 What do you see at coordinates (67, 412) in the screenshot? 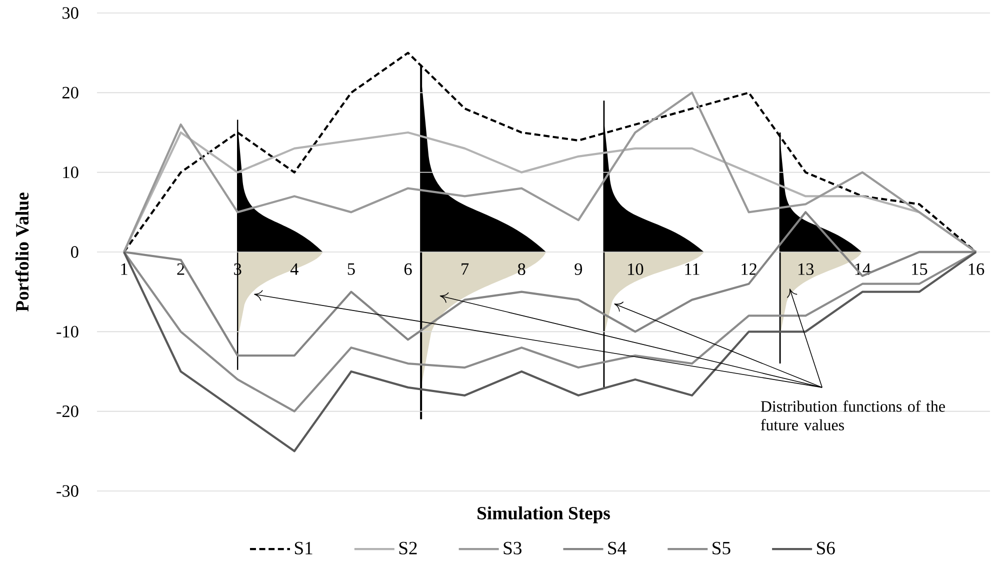
I see `y-tick-label: -20` at bounding box center [67, 412].